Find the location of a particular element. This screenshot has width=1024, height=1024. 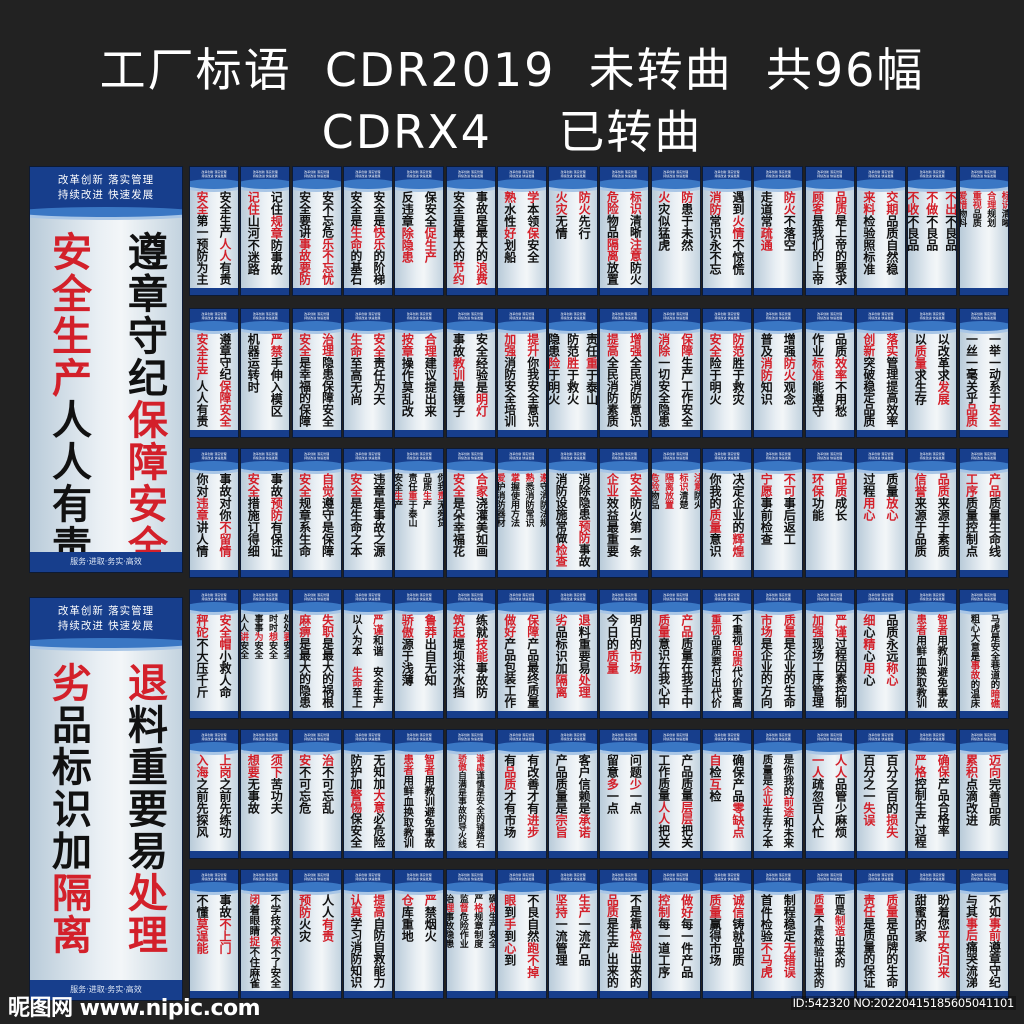

slogan-highlight: 安全 is located at coordinates (378, 345).